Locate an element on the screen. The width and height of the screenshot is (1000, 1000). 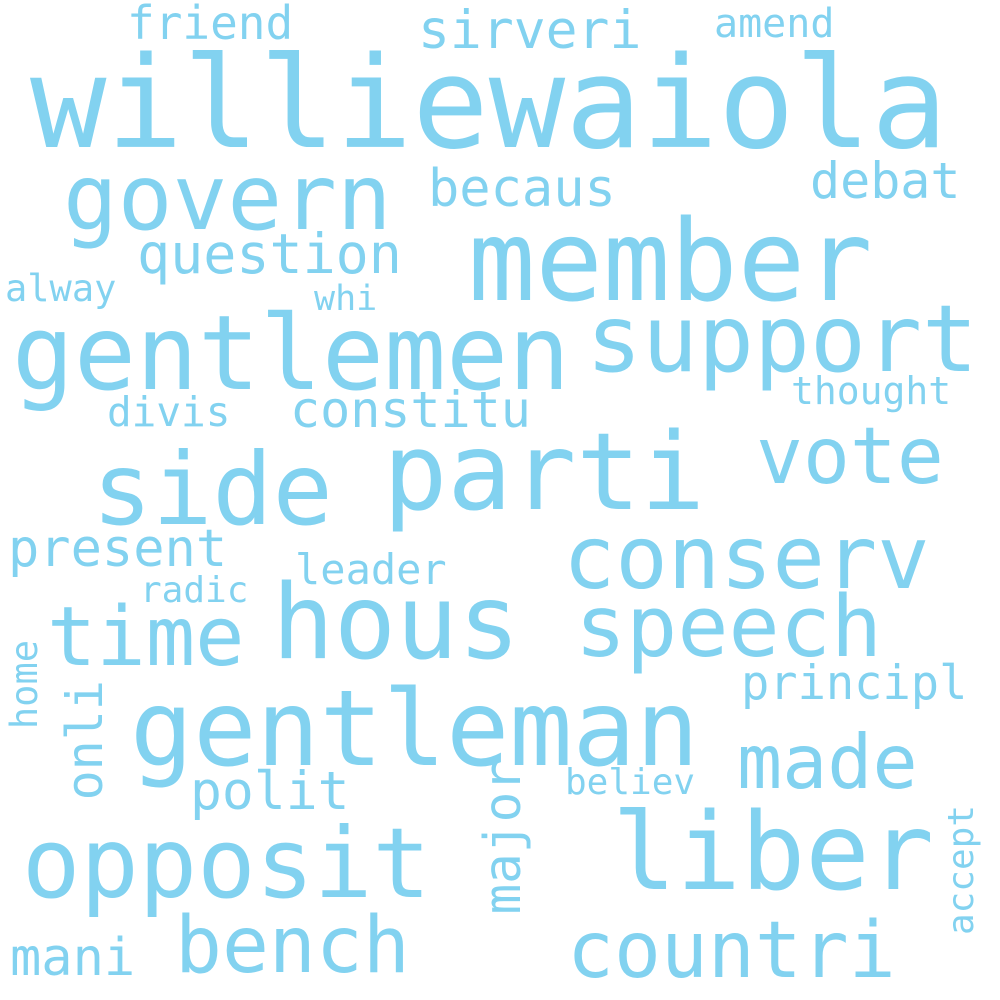
word-accept: accept is located at coordinates (961, 870).